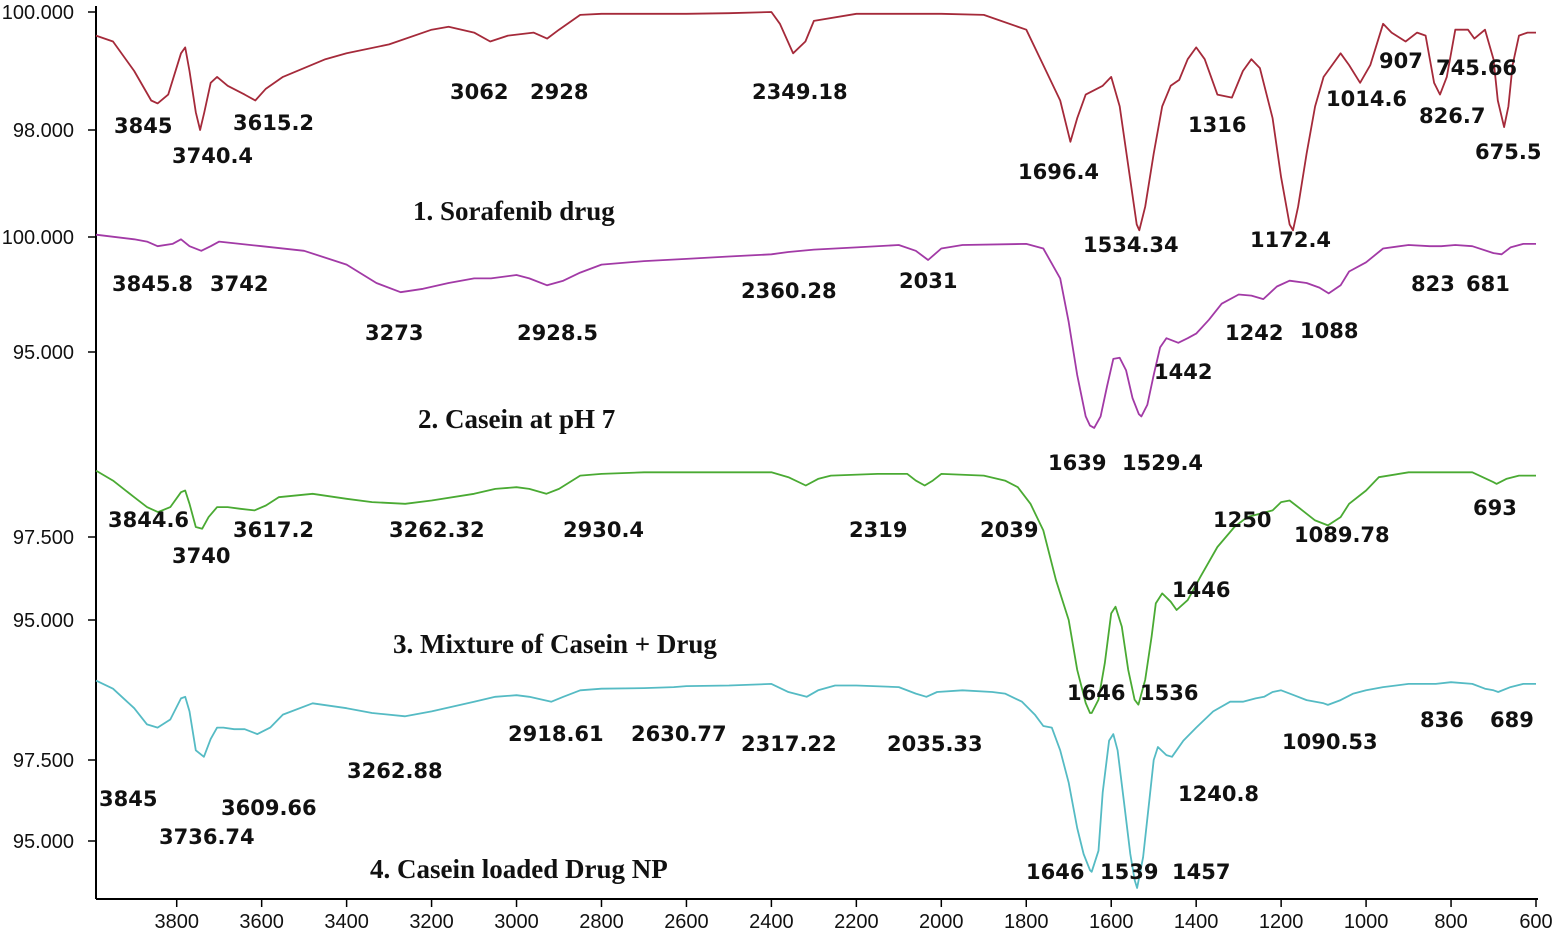 This screenshot has height=943, width=1557. I want to click on peak-label-s4: 1090.53, so click(1330, 742).